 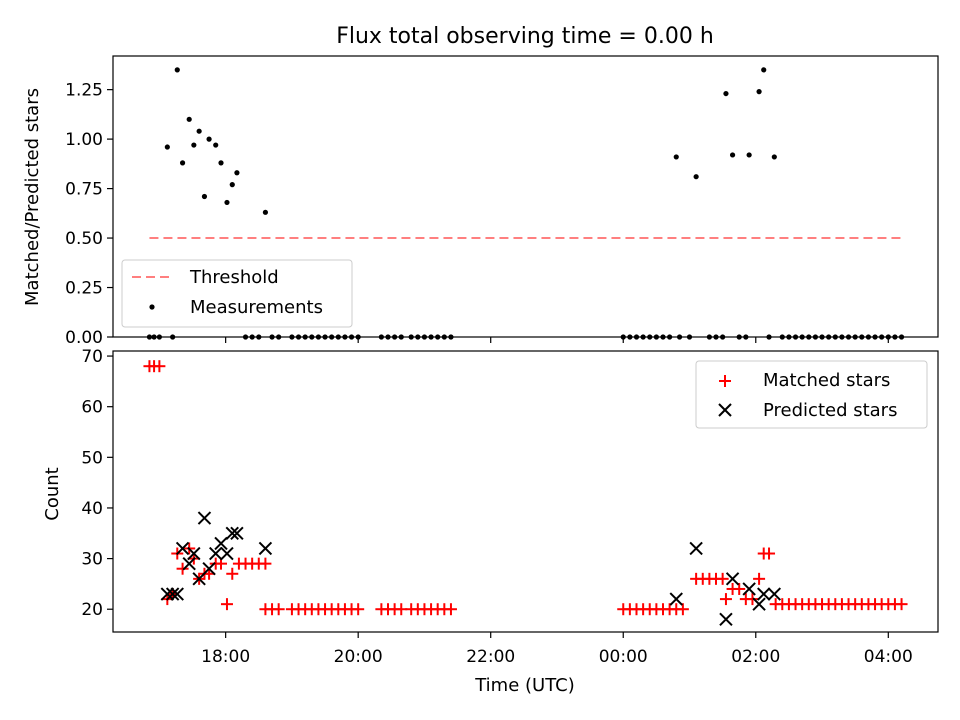 I want to click on y-tick-label: 0.00, so click(x=84, y=338).